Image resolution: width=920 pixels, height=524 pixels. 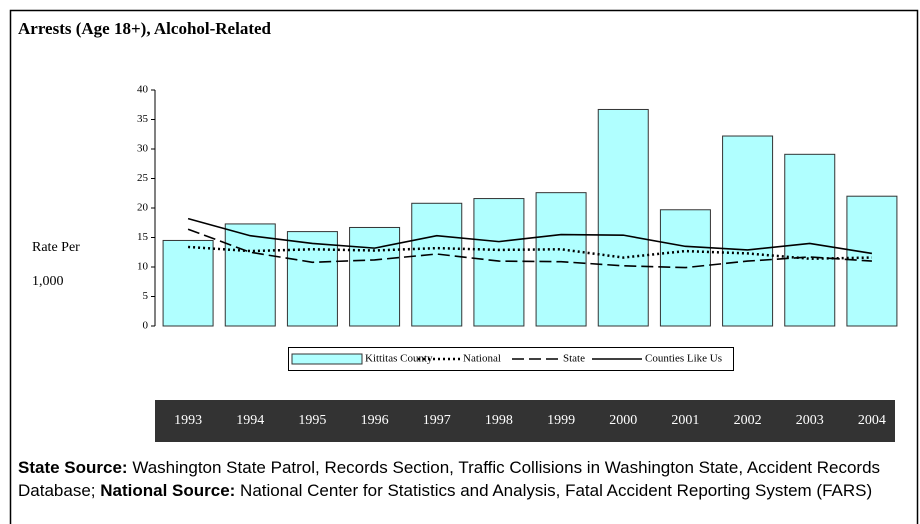 What do you see at coordinates (437, 420) in the screenshot?
I see `x-tick-label: 1997` at bounding box center [437, 420].